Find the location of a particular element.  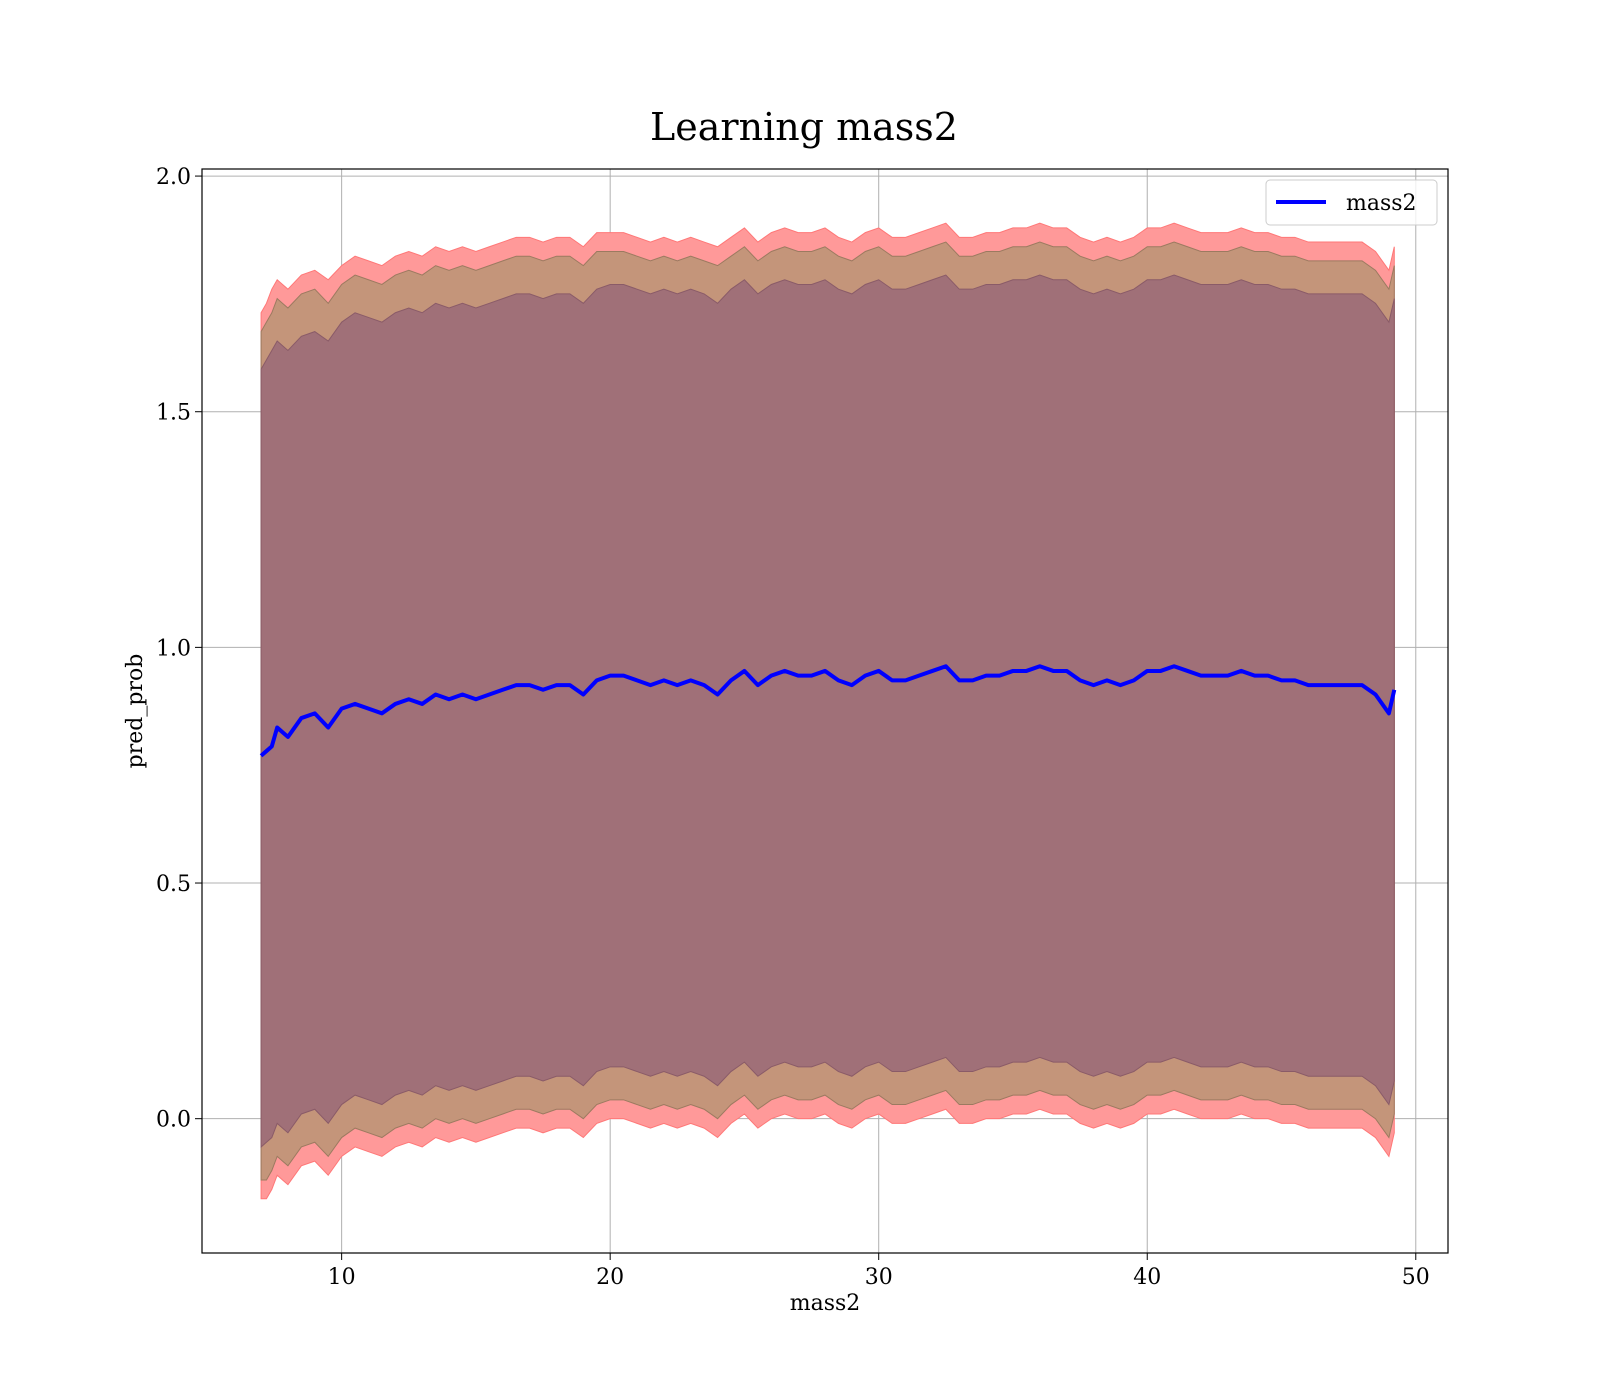

legend-box is located at coordinates (1351, 202).